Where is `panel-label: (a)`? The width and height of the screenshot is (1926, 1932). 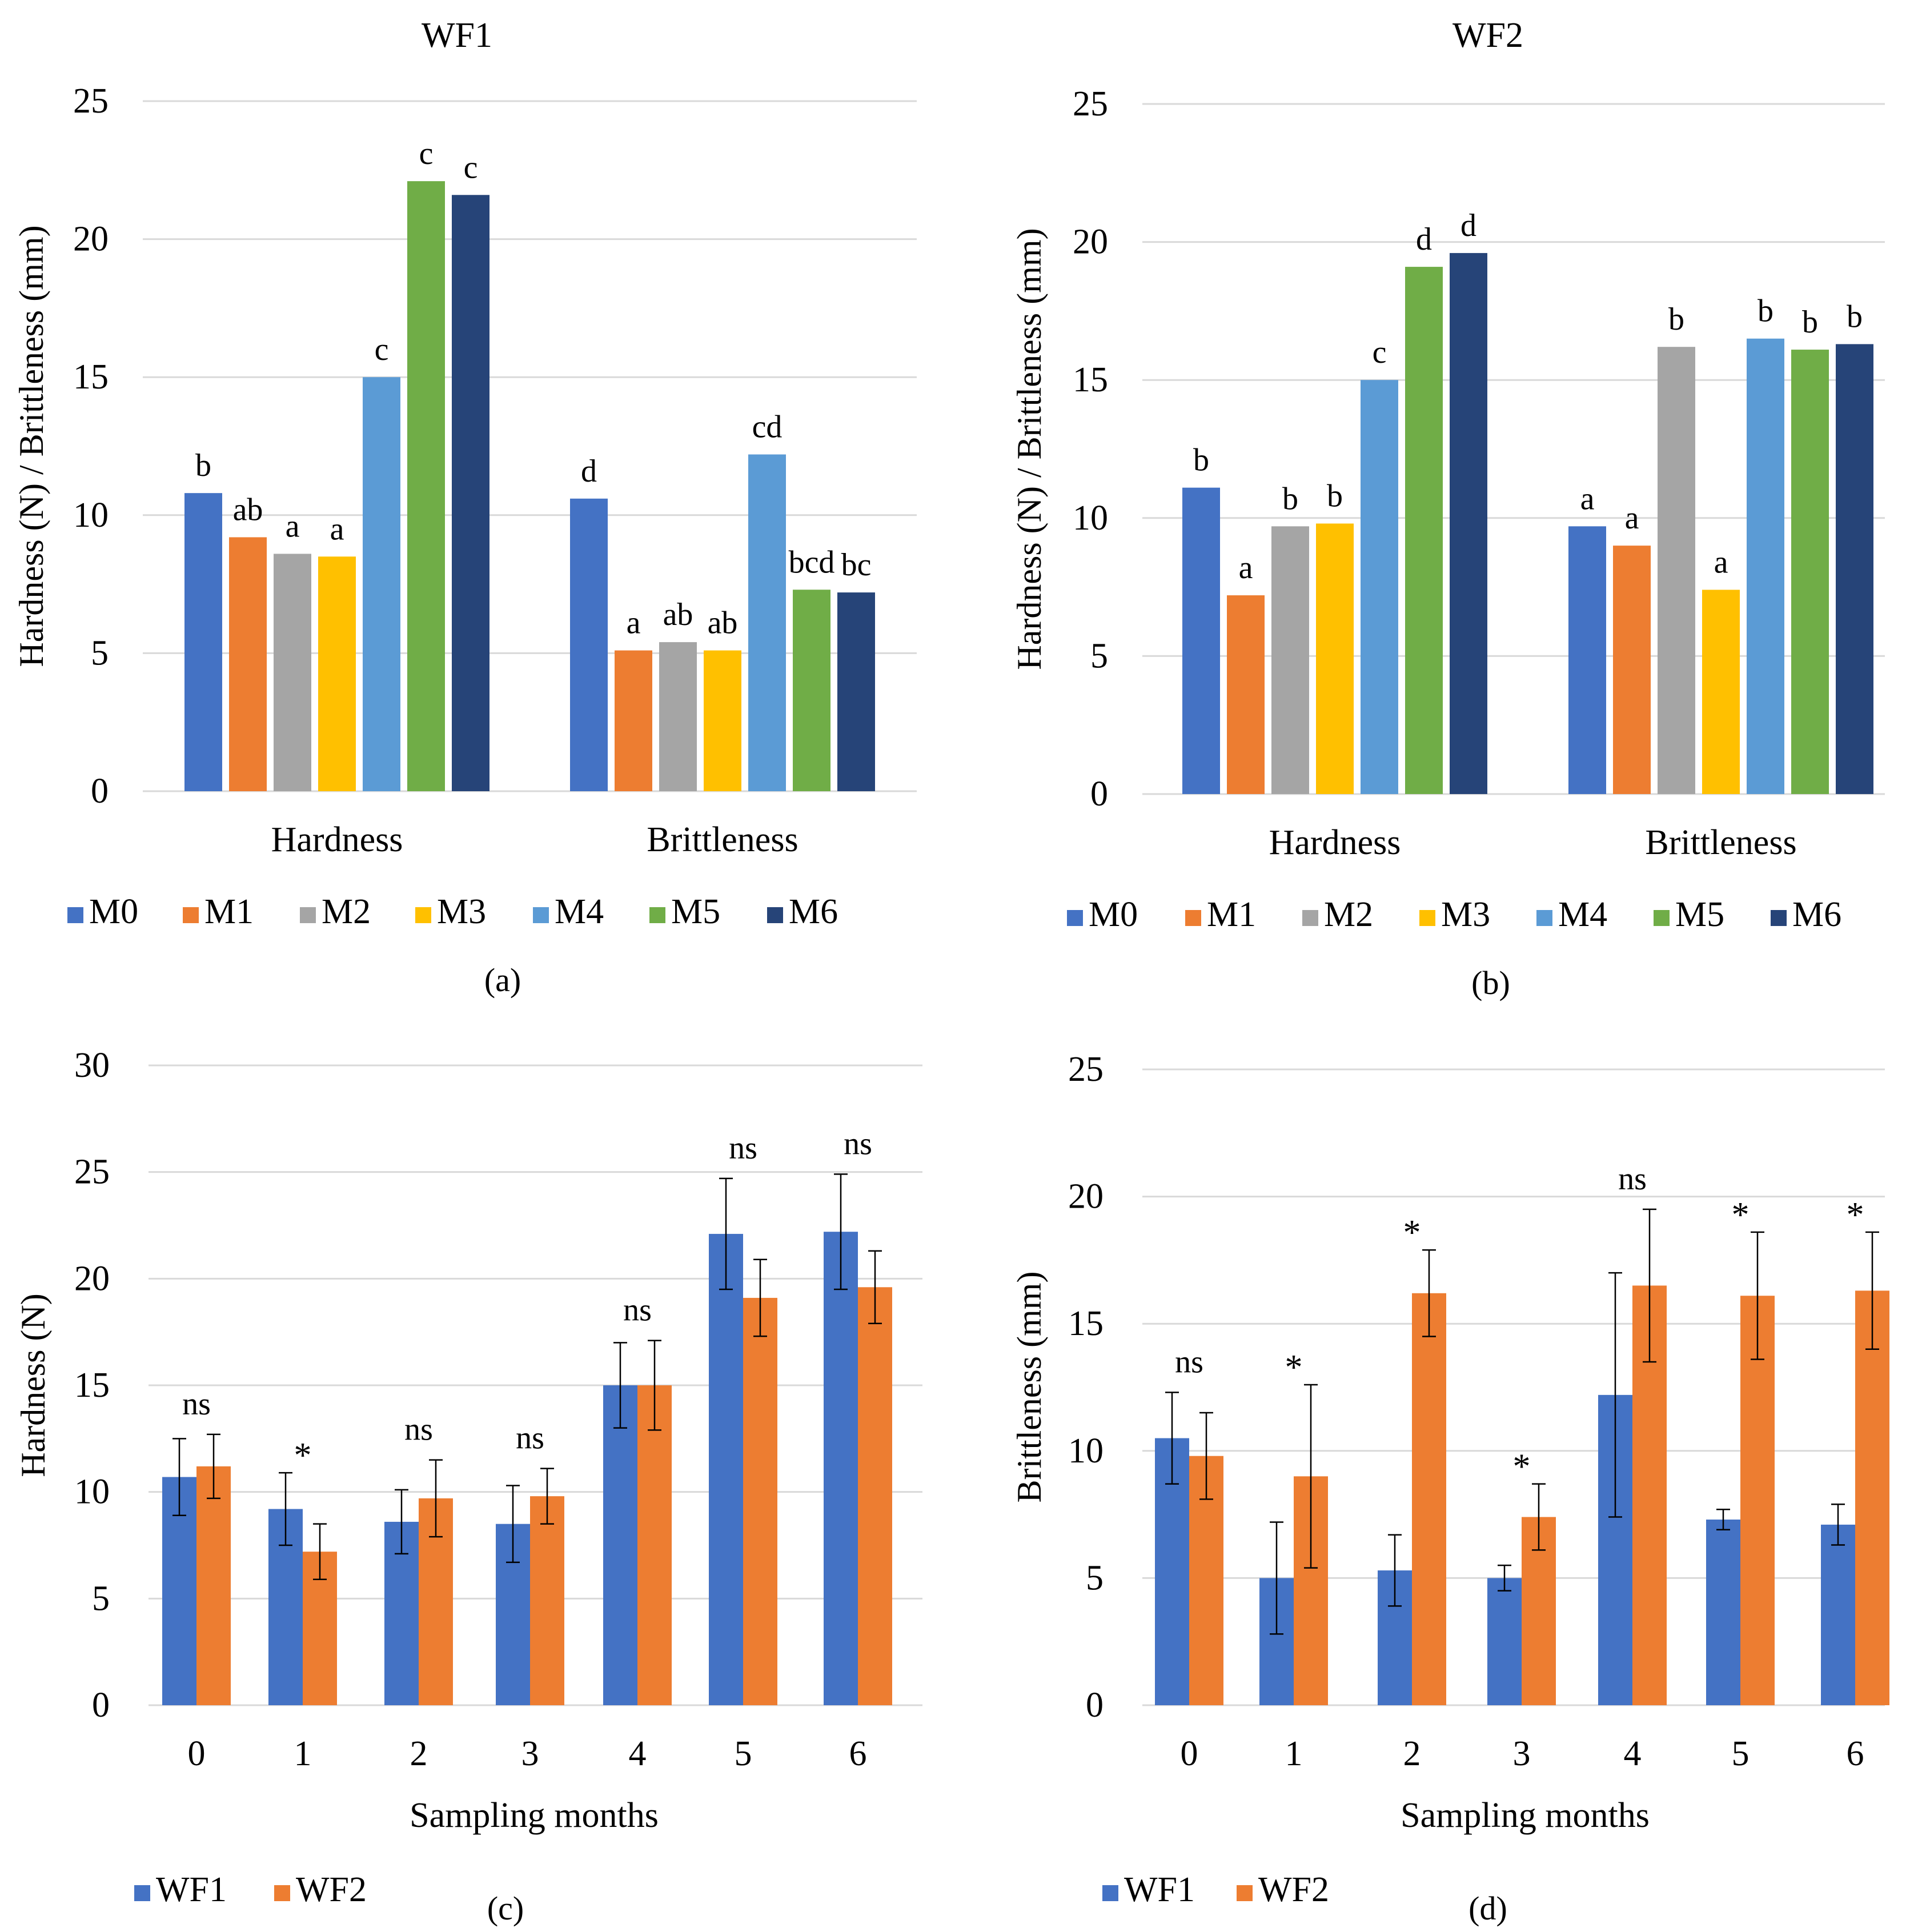
panel-label: (a) is located at coordinates (502, 980).